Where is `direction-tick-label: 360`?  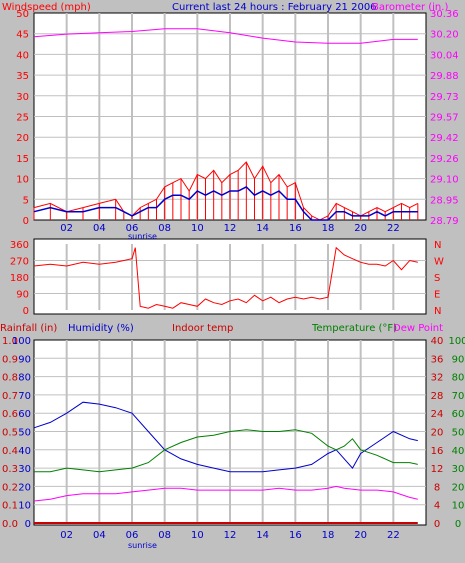 direction-tick-label: 360 is located at coordinates (19, 245).